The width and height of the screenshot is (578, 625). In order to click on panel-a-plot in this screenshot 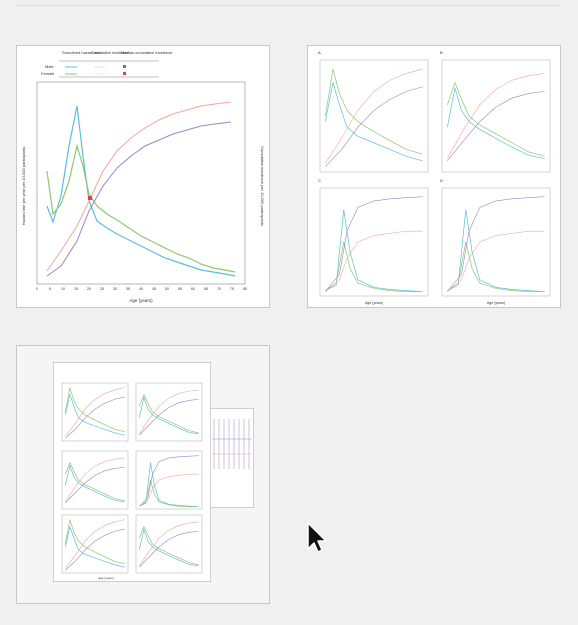, I will do `click(374, 116)`.